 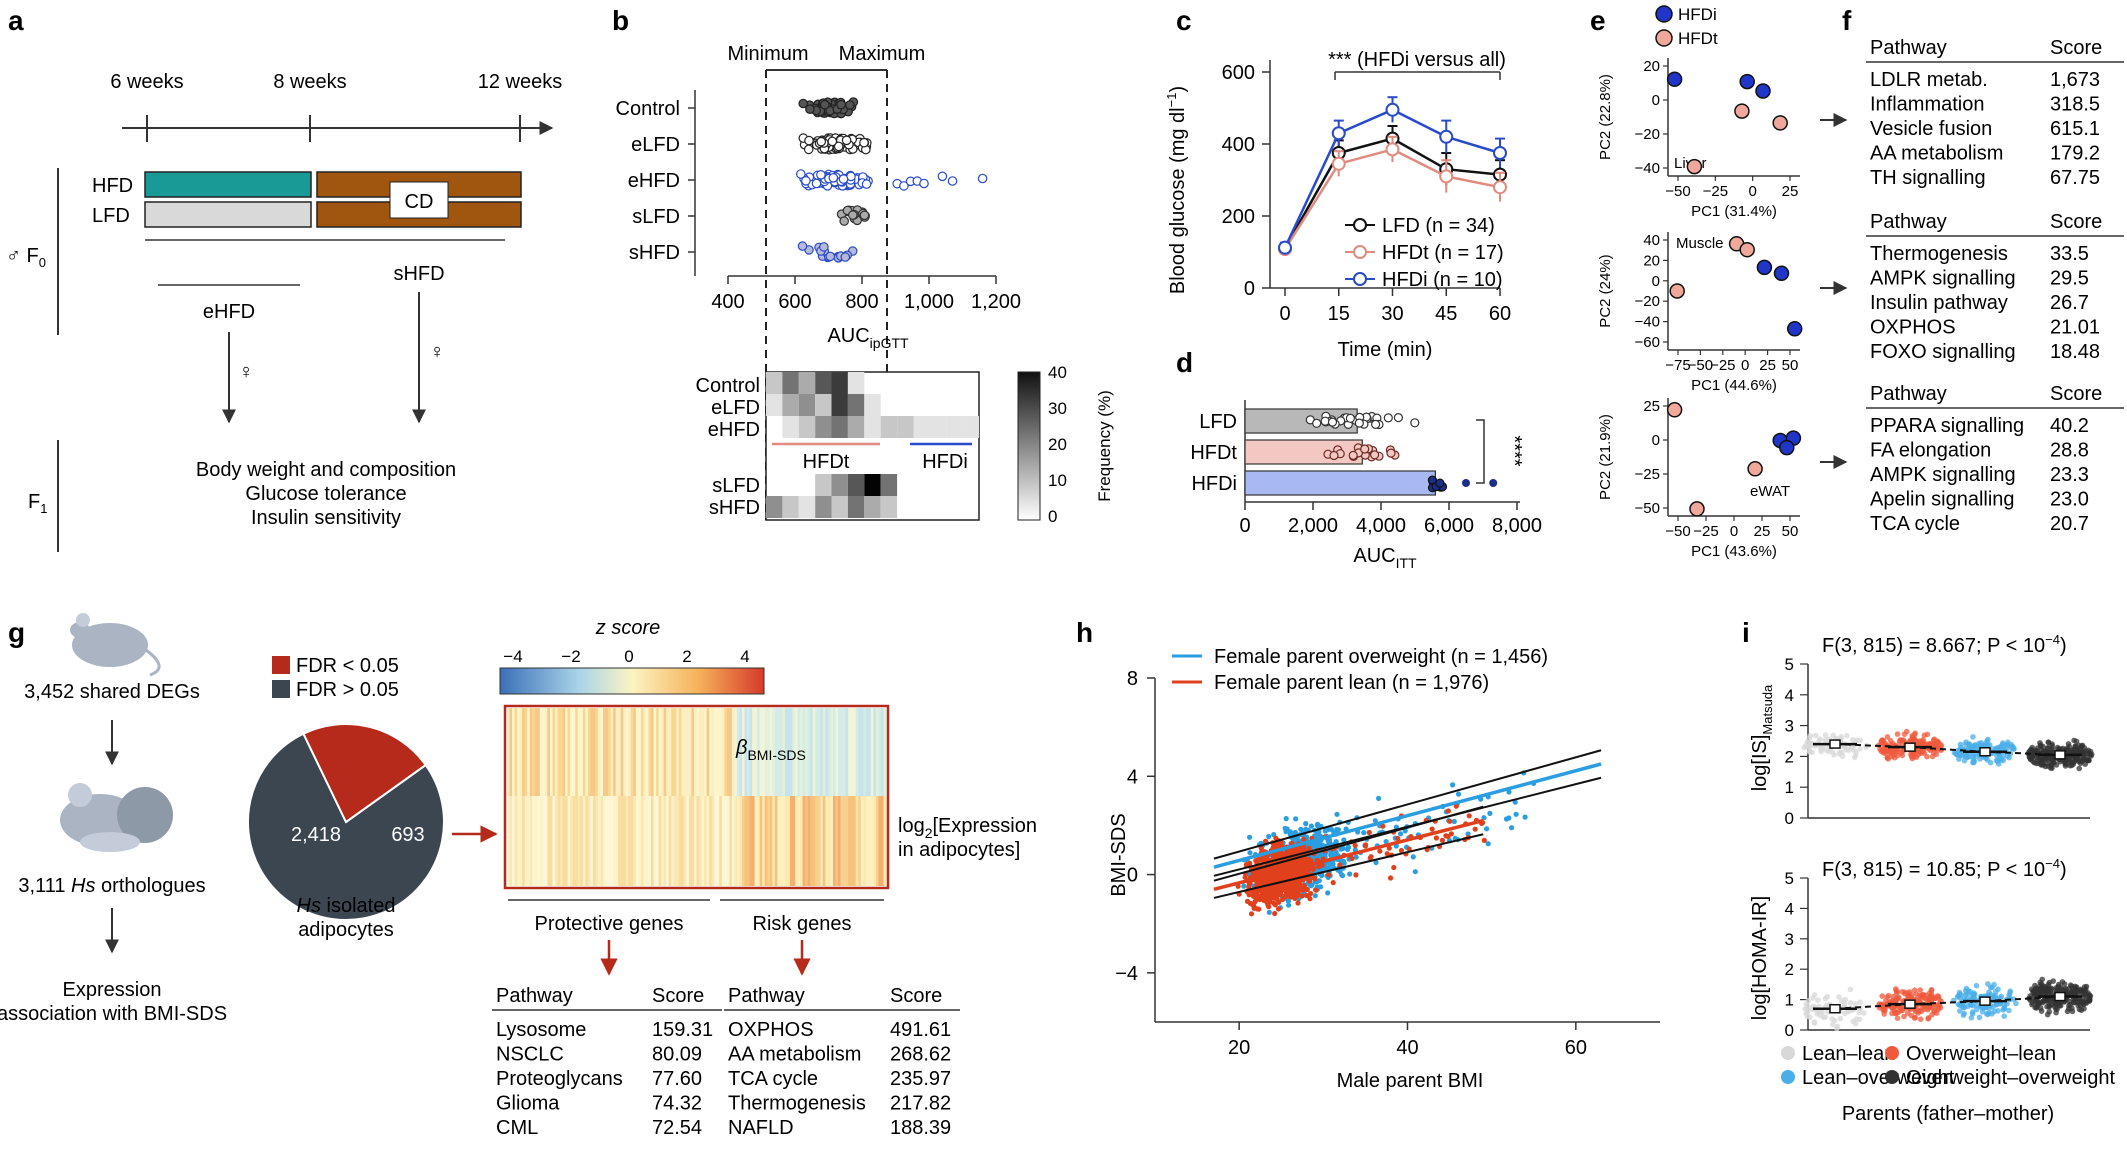 What do you see at coordinates (1677, 365) in the screenshot?
I see `e-xtick: −75` at bounding box center [1677, 365].